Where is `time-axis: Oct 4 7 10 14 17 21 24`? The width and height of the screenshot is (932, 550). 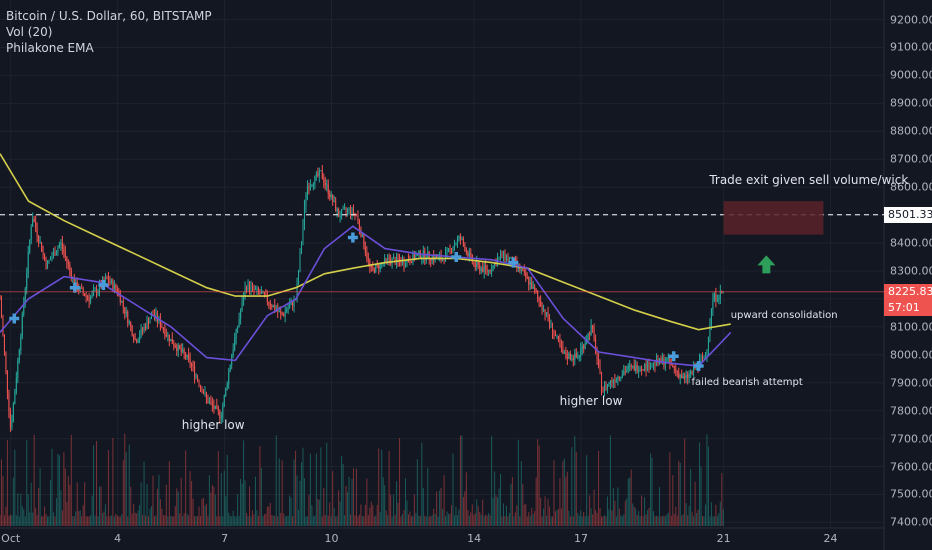
time-axis: Oct 4 7 10 14 17 21 24 is located at coordinates (442, 539).